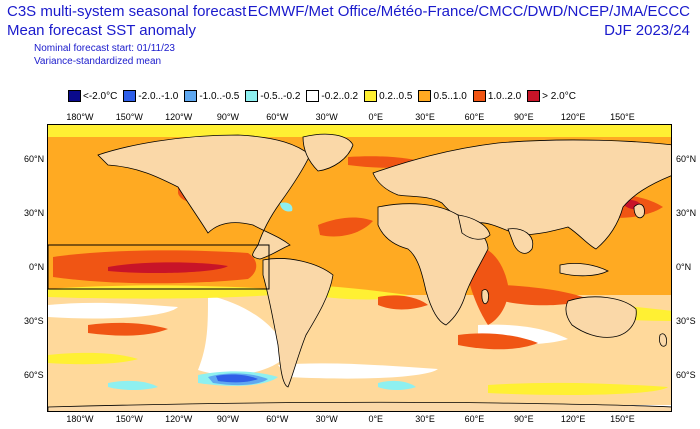 The image size is (700, 429). I want to click on legend-item: -1.0..-0.5, so click(211, 96).